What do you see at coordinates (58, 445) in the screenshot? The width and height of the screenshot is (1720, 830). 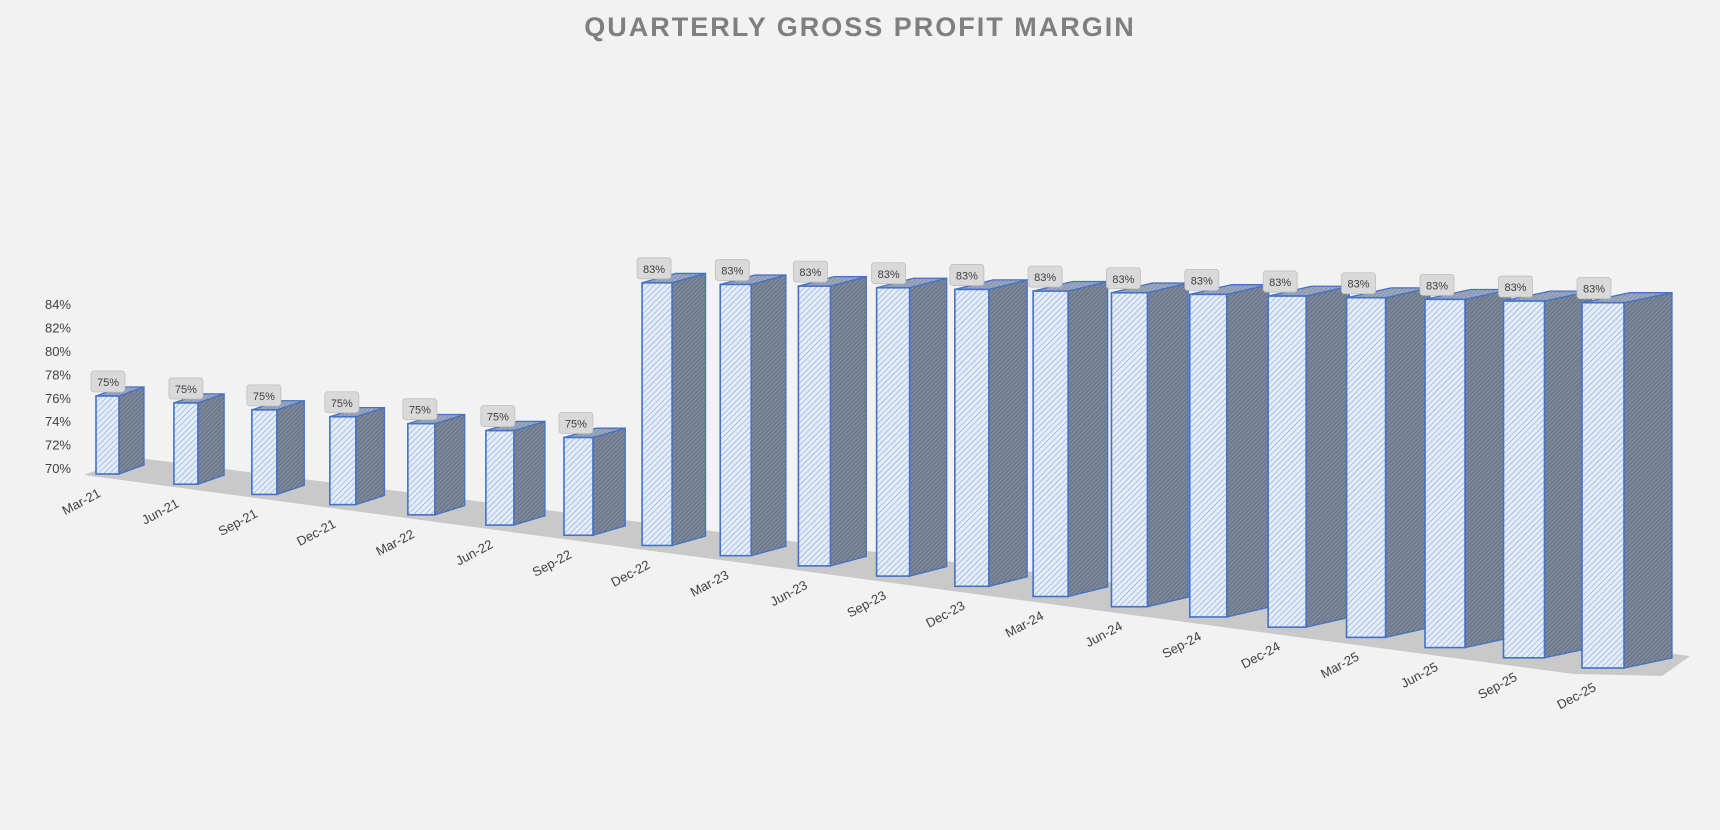 I see `y-tick-label: 72%` at bounding box center [58, 445].